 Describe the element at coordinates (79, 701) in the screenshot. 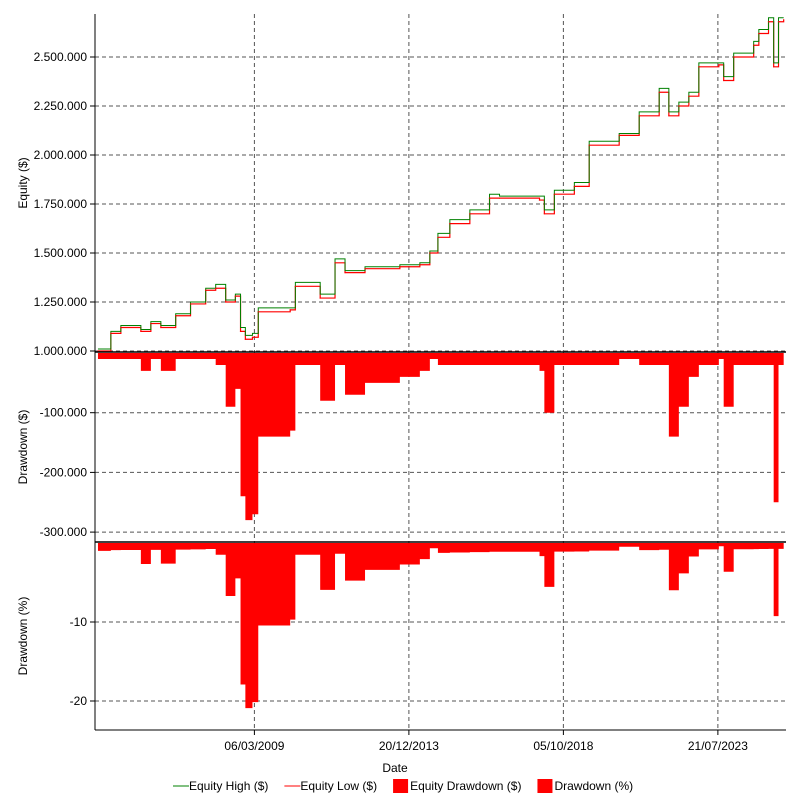

I see `y-tick-label: -20` at that location.